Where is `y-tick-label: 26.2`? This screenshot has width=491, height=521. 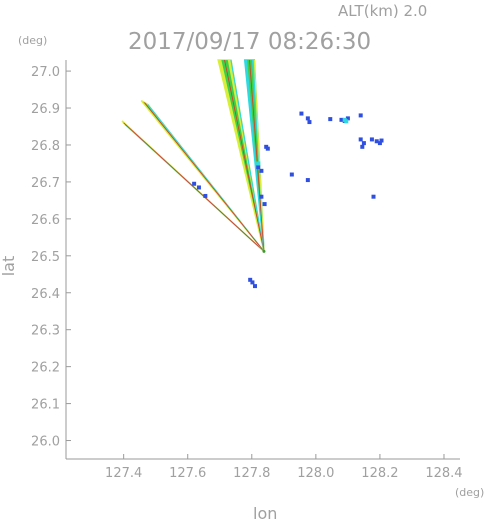 y-tick-label: 26.2 is located at coordinates (45, 368).